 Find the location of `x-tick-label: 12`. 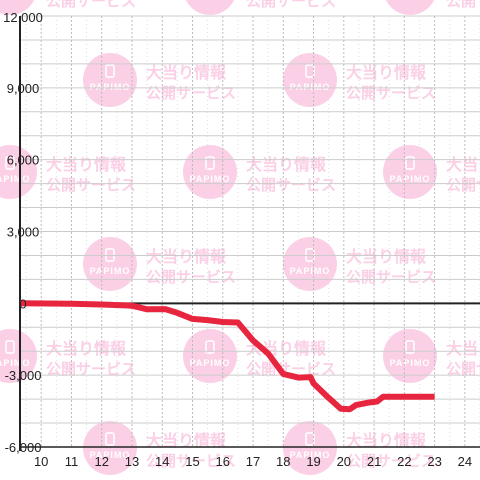

x-tick-label: 12 is located at coordinates (101, 461).